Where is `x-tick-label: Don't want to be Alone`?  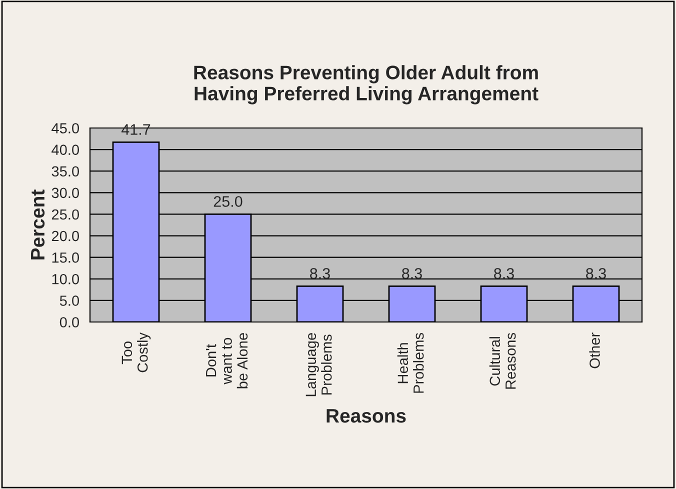
x-tick-label: Don't want to be Alone is located at coordinates (227, 360).